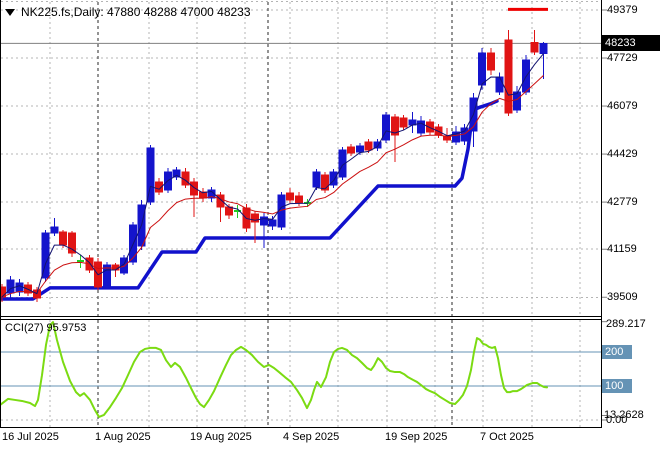 The image size is (660, 450). Describe the element at coordinates (617, 352) in the screenshot. I see `cci-level-200-badge: 200` at that location.